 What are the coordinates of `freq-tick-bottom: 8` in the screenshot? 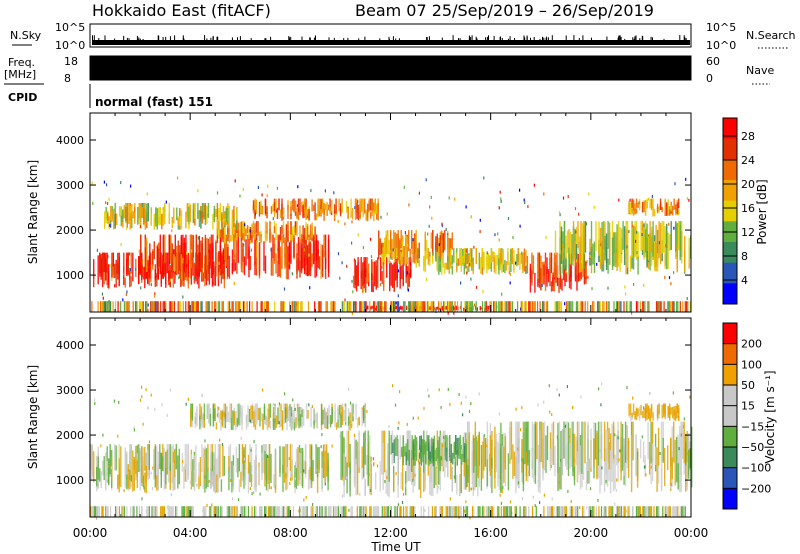 It's located at (67, 78).